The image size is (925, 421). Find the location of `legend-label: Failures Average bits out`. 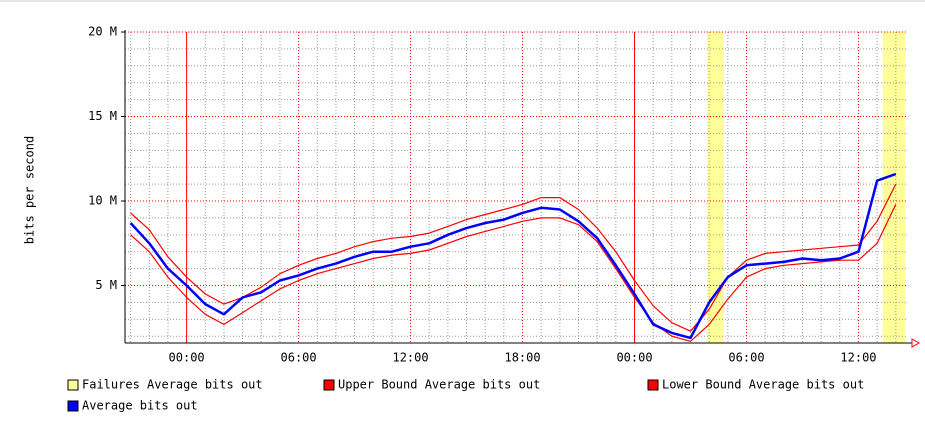

legend-label: Failures Average bits out is located at coordinates (172, 385).